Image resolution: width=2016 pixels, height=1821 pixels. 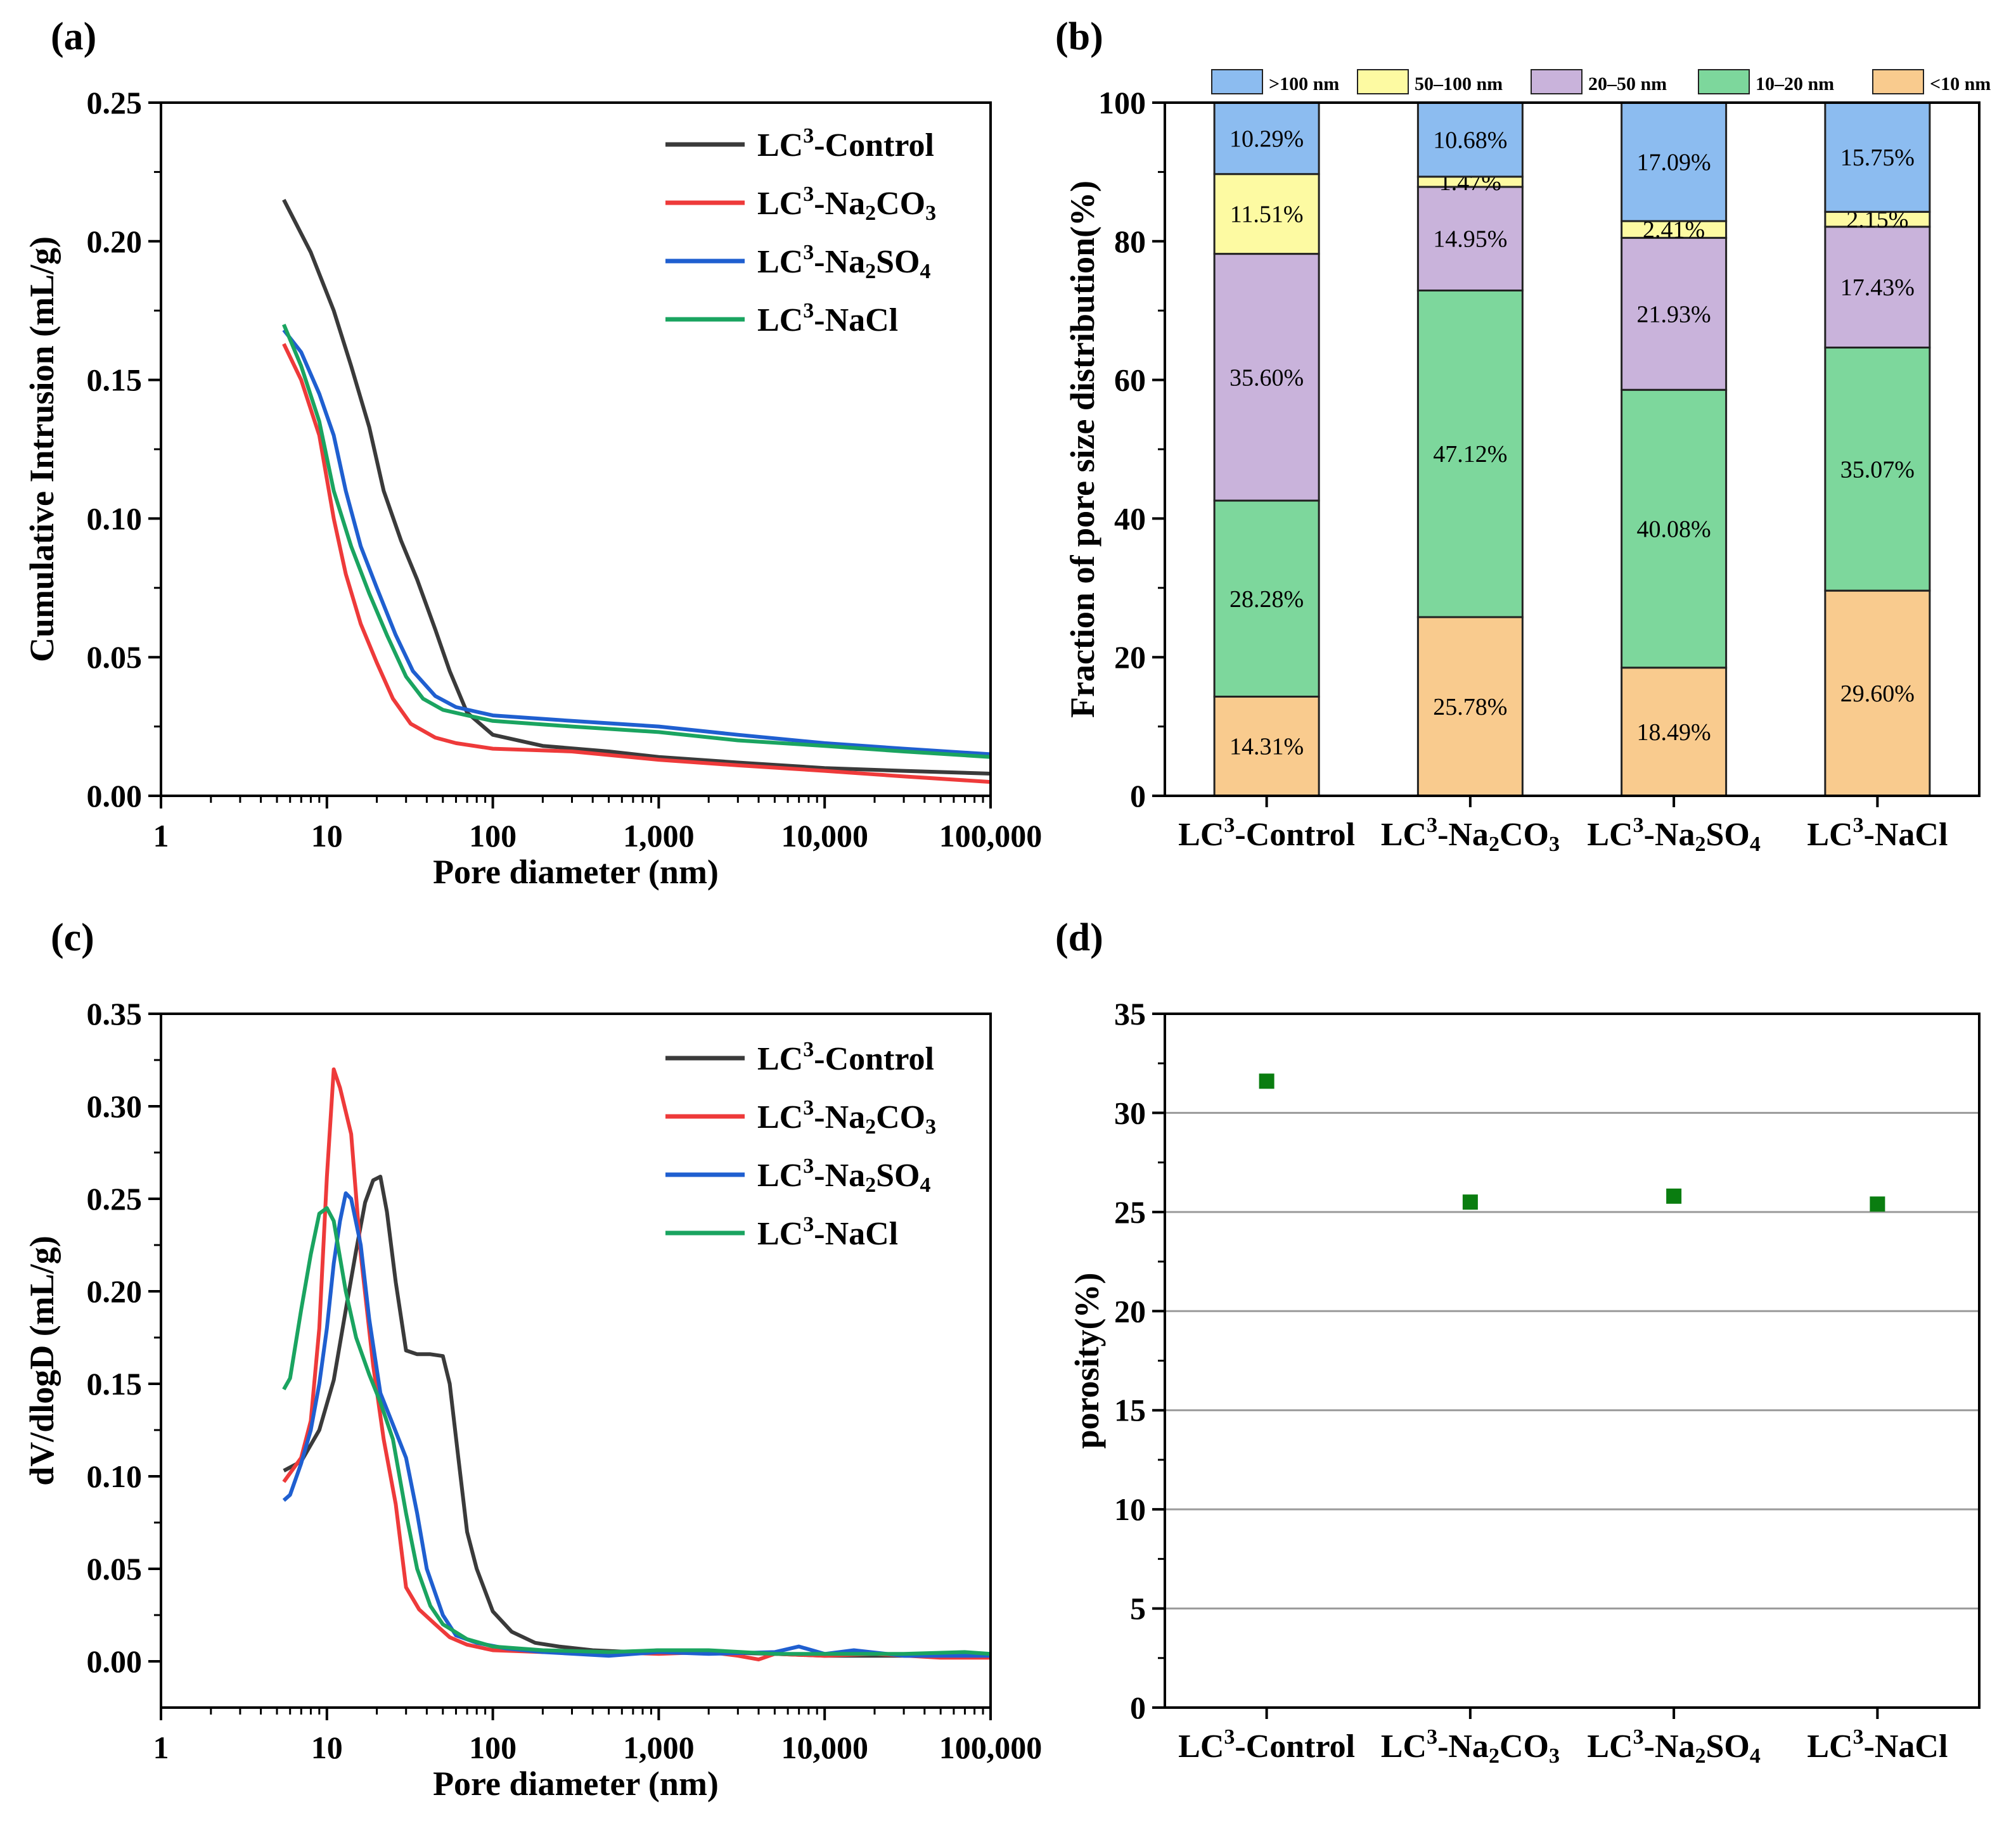 I want to click on bar-segment-label: 47.12%, so click(x=1470, y=455).